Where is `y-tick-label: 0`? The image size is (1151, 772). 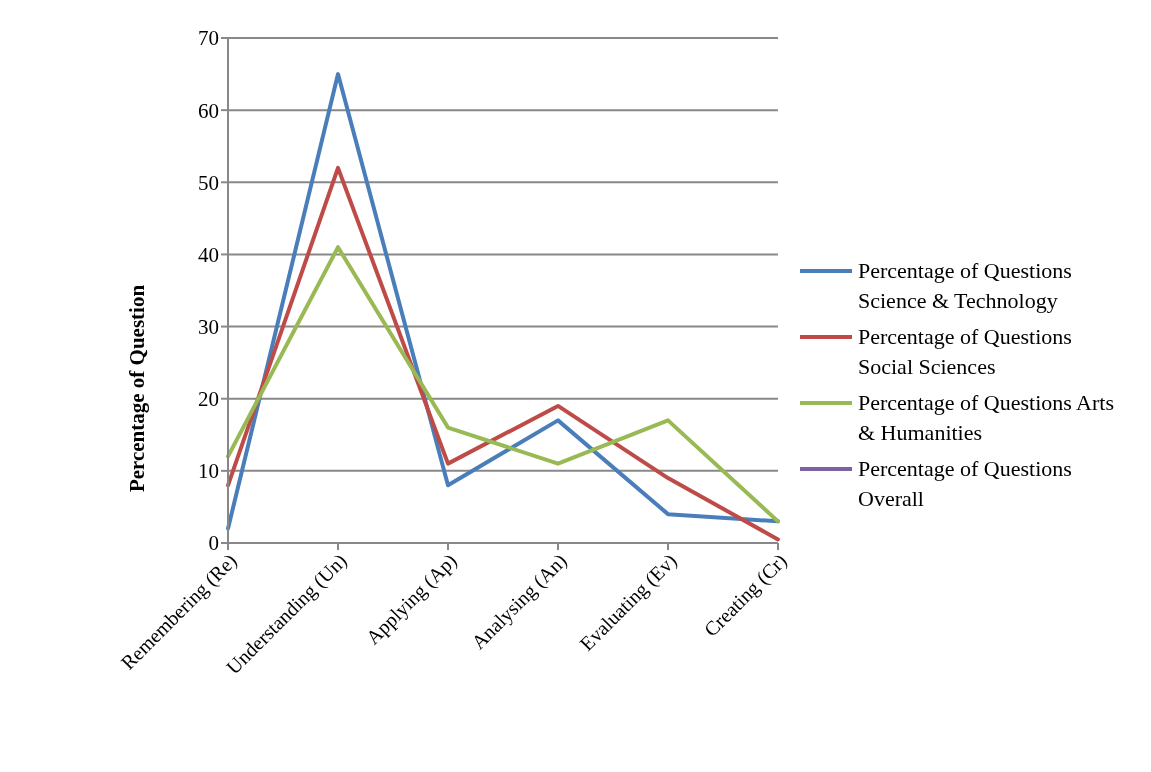 y-tick-label: 0 is located at coordinates (213, 543).